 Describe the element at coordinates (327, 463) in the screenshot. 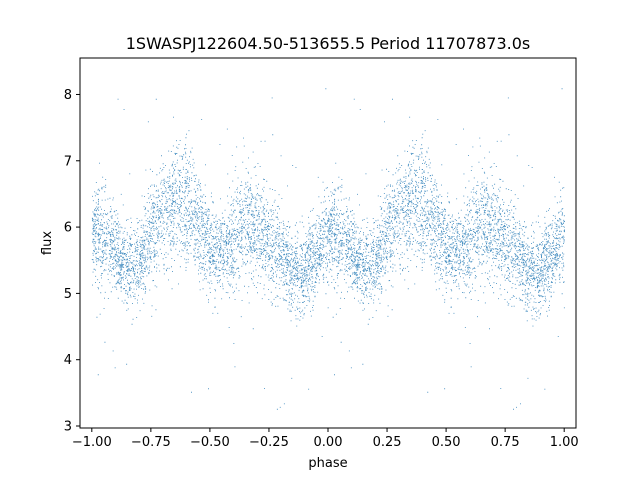

I see `x-axis-label: phase` at that location.